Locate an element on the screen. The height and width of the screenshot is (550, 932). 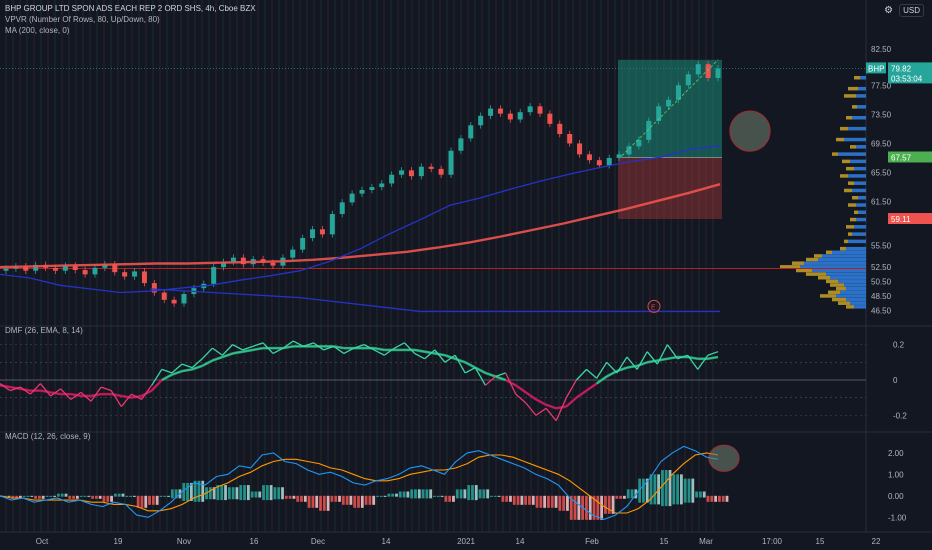
time-tick-label: 16 is located at coordinates (254, 541).